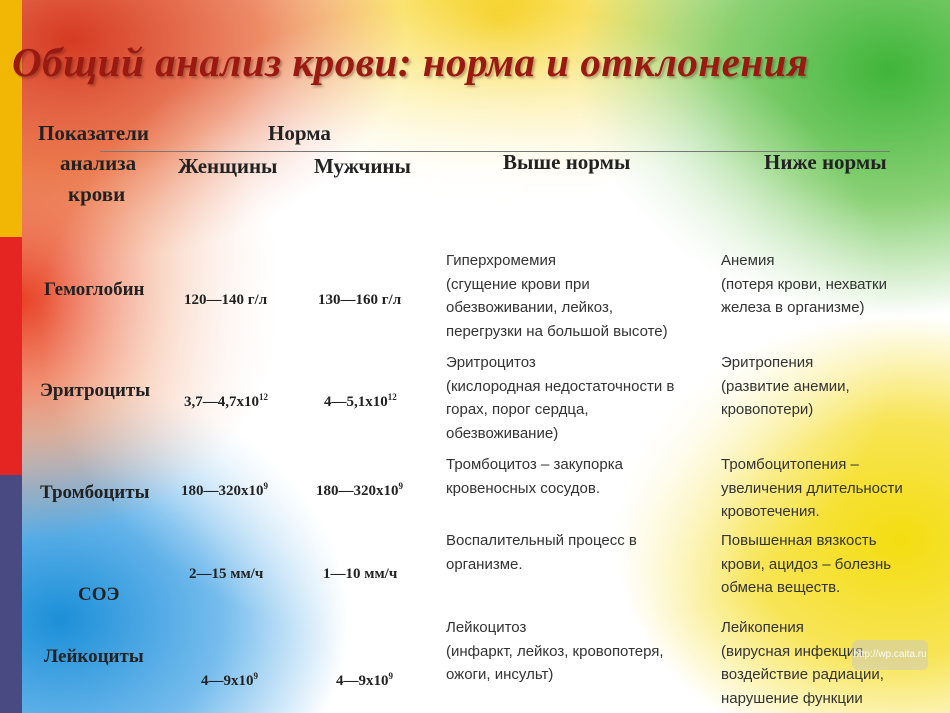  Describe the element at coordinates (11, 594) in the screenshot. I see `sidebar-block-blue` at that location.